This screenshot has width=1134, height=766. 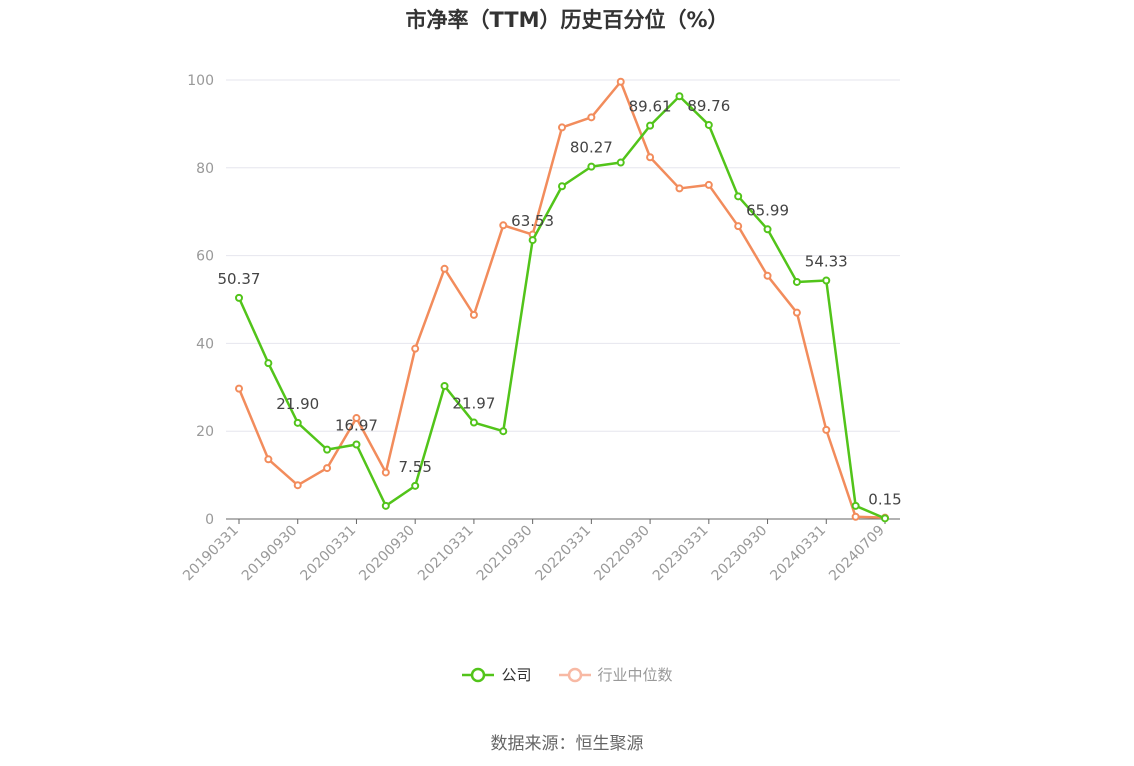 What do you see at coordinates (857, 554) in the screenshot?
I see `x-tick-label: 20240709` at bounding box center [857, 554].